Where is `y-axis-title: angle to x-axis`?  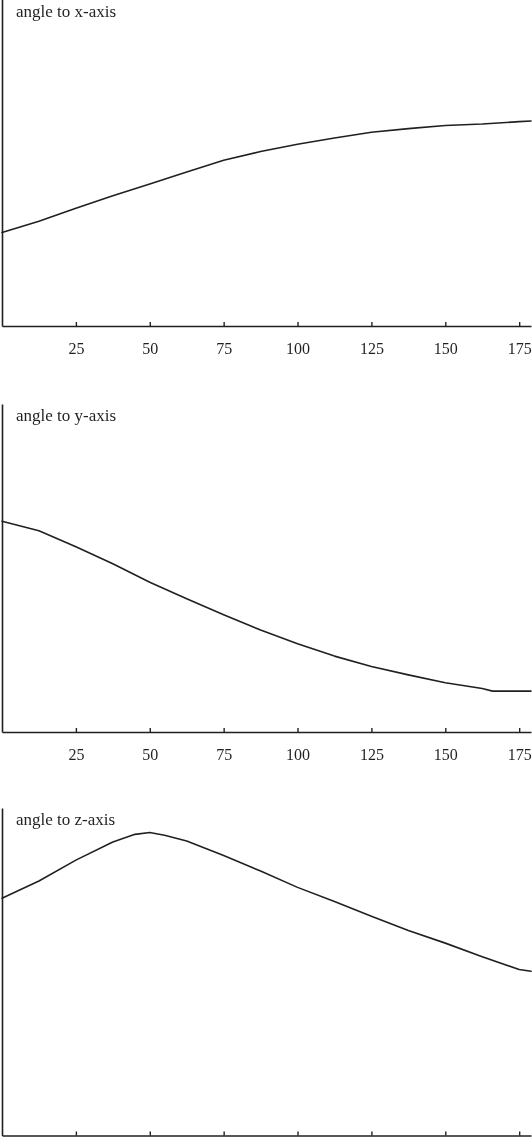 y-axis-title: angle to x-axis is located at coordinates (66, 11).